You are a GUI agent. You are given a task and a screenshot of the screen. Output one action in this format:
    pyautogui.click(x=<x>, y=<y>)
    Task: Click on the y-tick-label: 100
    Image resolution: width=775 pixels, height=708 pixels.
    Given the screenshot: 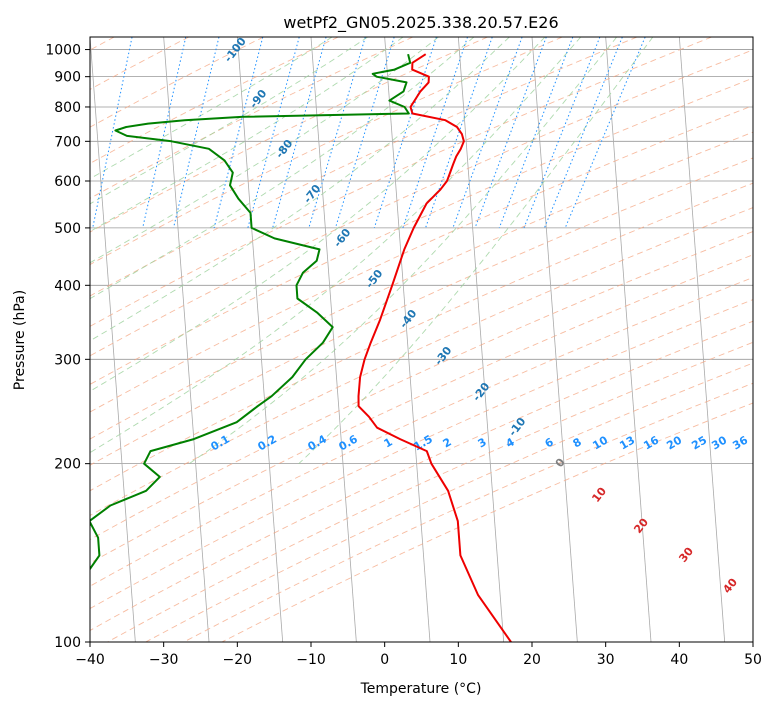 What is the action you would take?
    pyautogui.click(x=67, y=643)
    